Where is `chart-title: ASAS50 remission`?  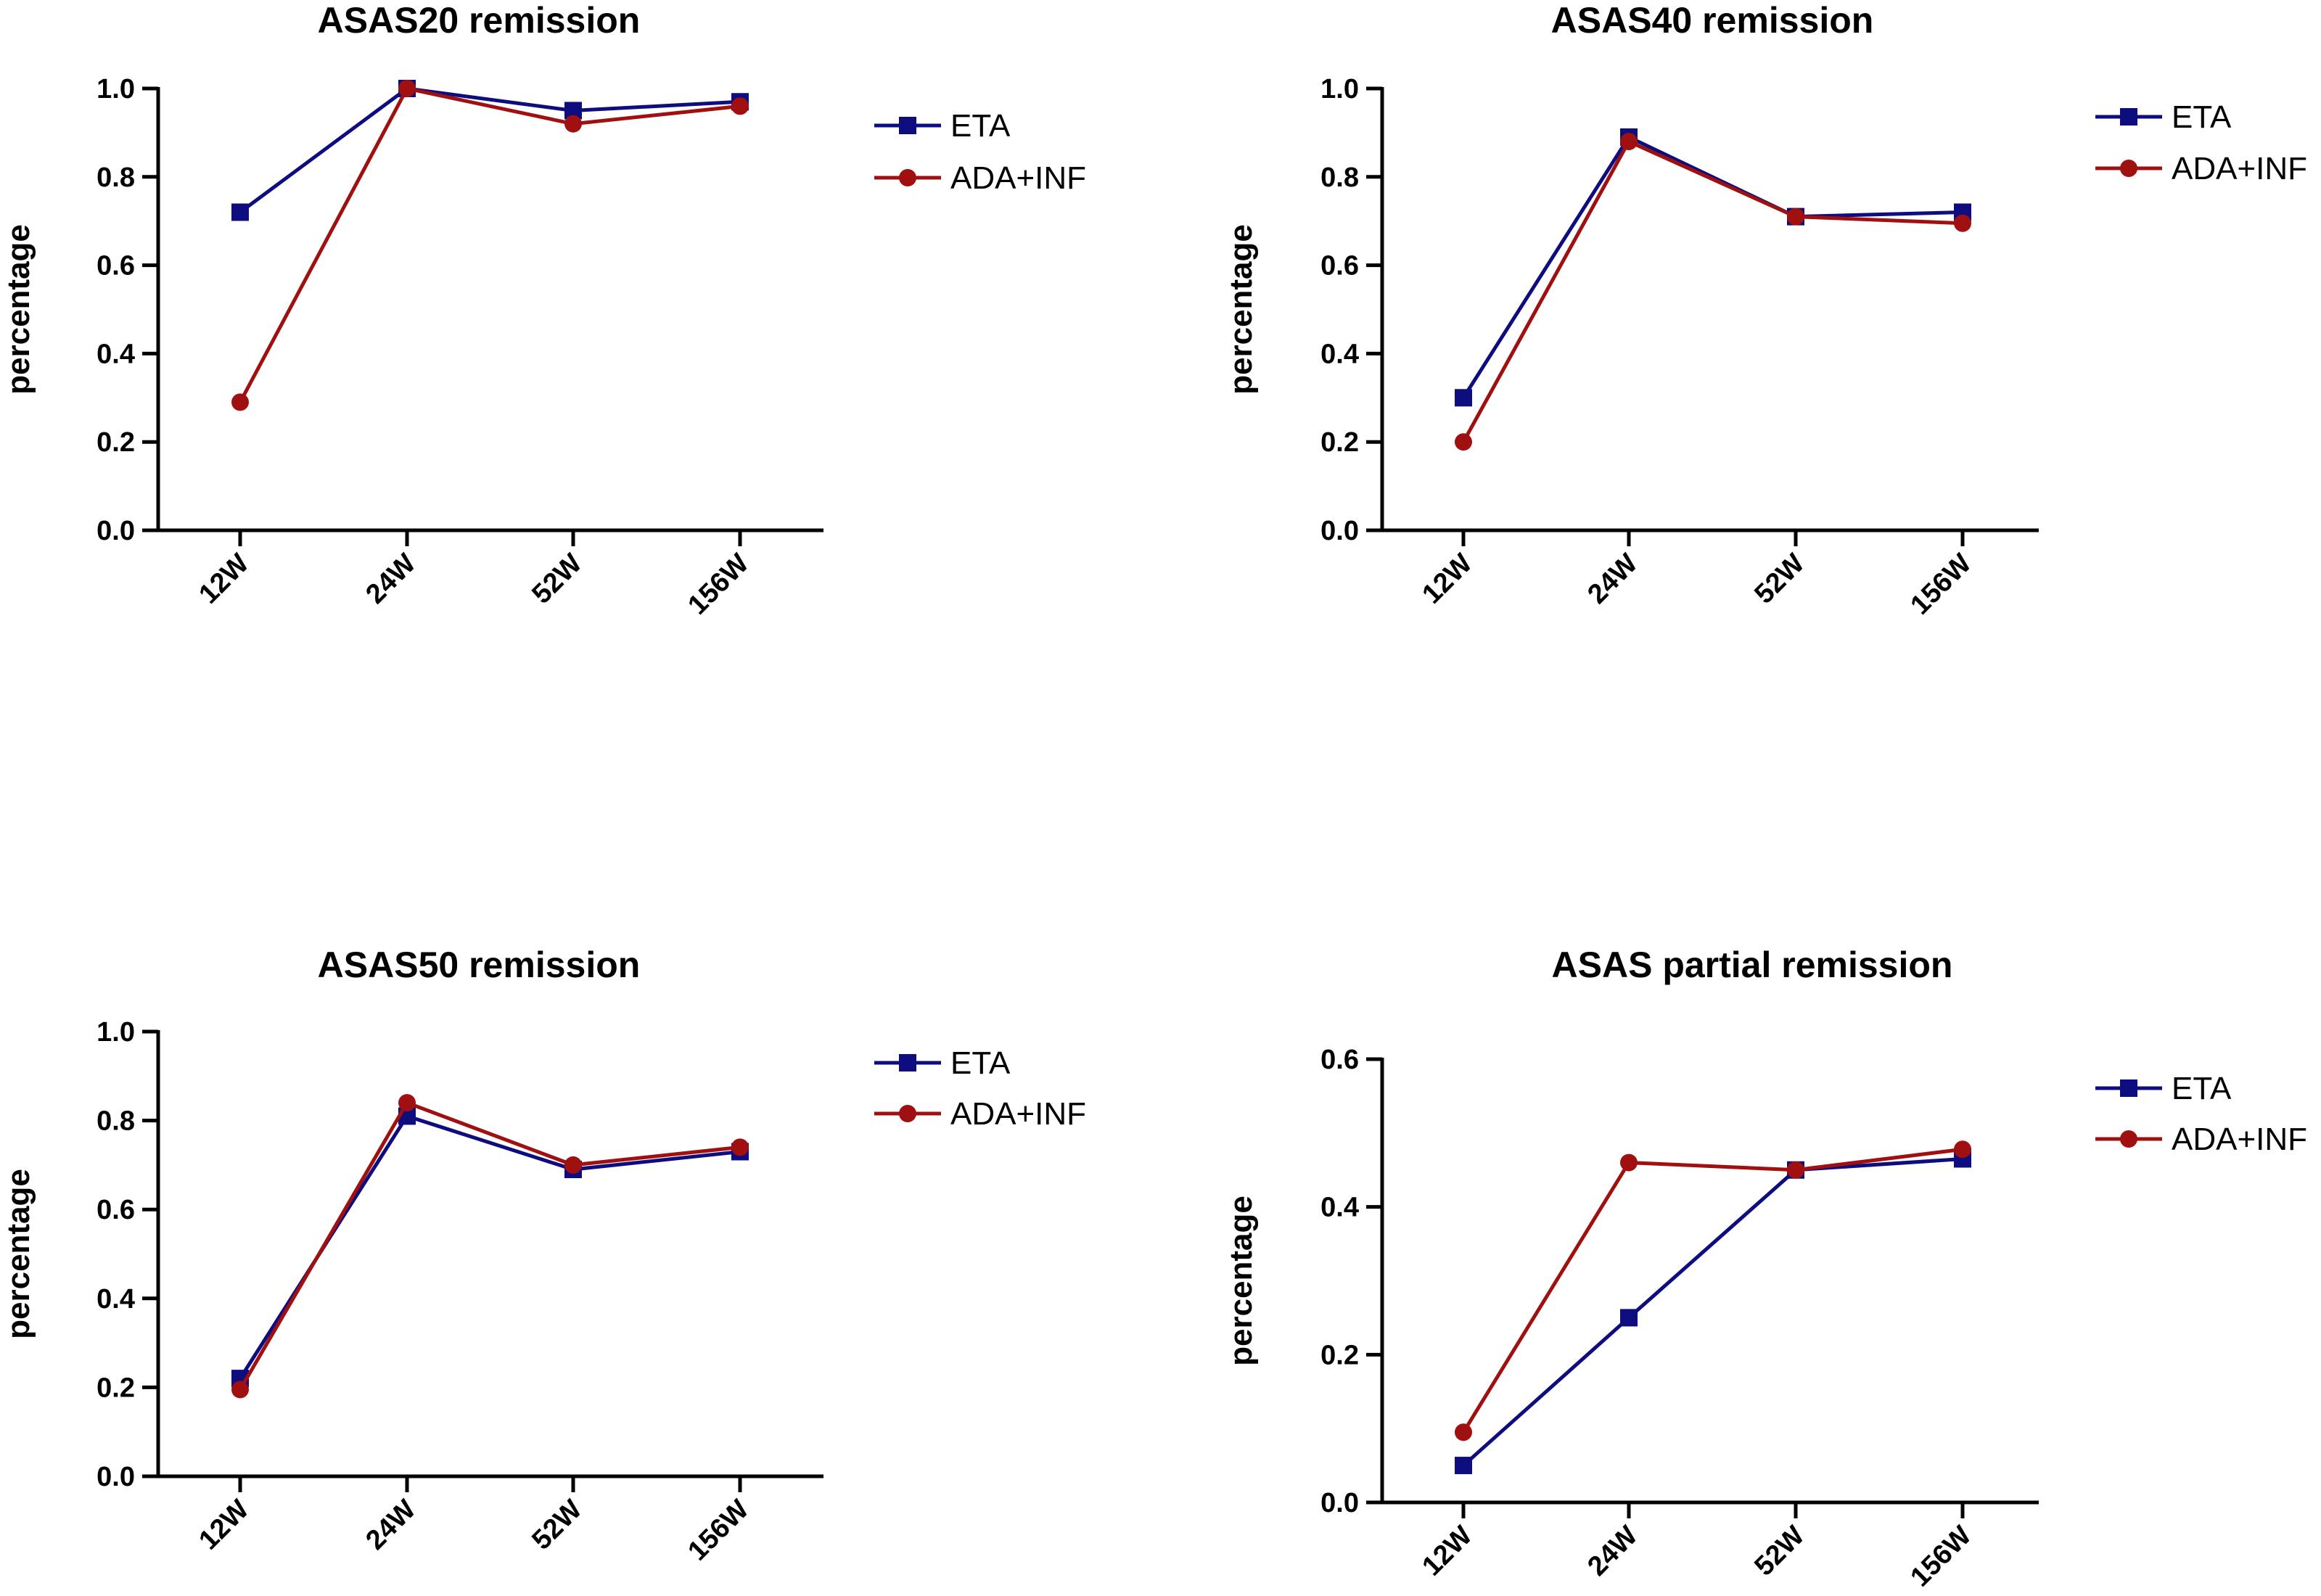 chart-title: ASAS50 remission is located at coordinates (479, 965).